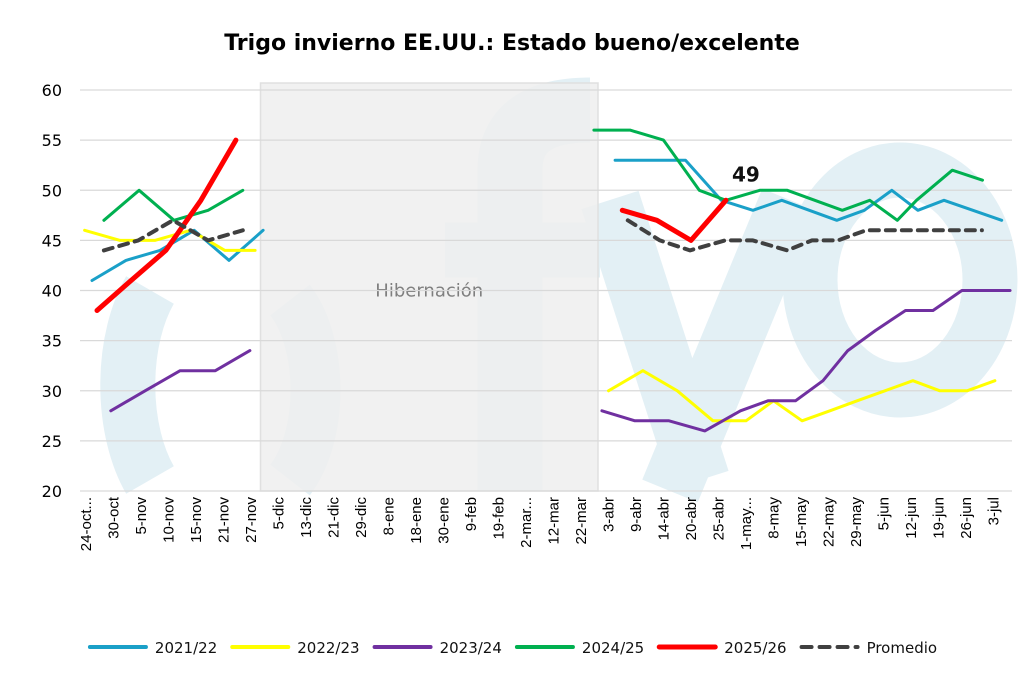  Describe the element at coordinates (746, 174) in the screenshot. I see `data-label-2025-26-last: 49` at that location.